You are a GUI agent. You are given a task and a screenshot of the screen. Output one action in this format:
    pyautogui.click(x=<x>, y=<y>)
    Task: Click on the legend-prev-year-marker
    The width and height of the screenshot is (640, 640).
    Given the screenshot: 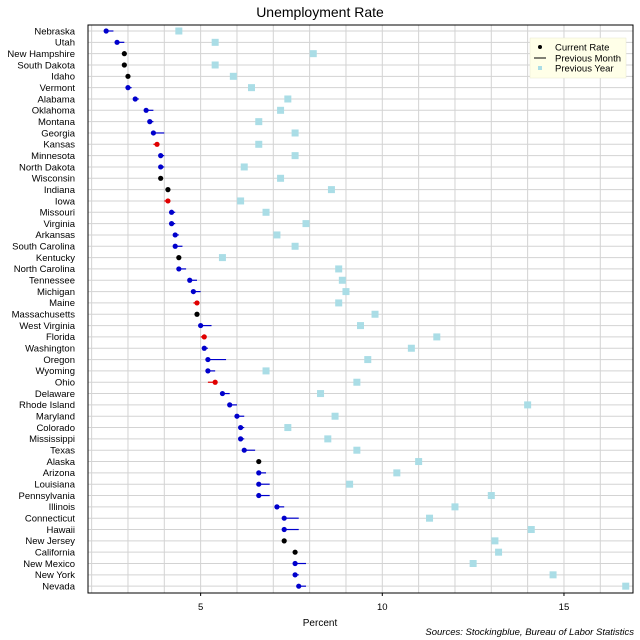 What is the action you would take?
    pyautogui.click(x=540, y=68)
    